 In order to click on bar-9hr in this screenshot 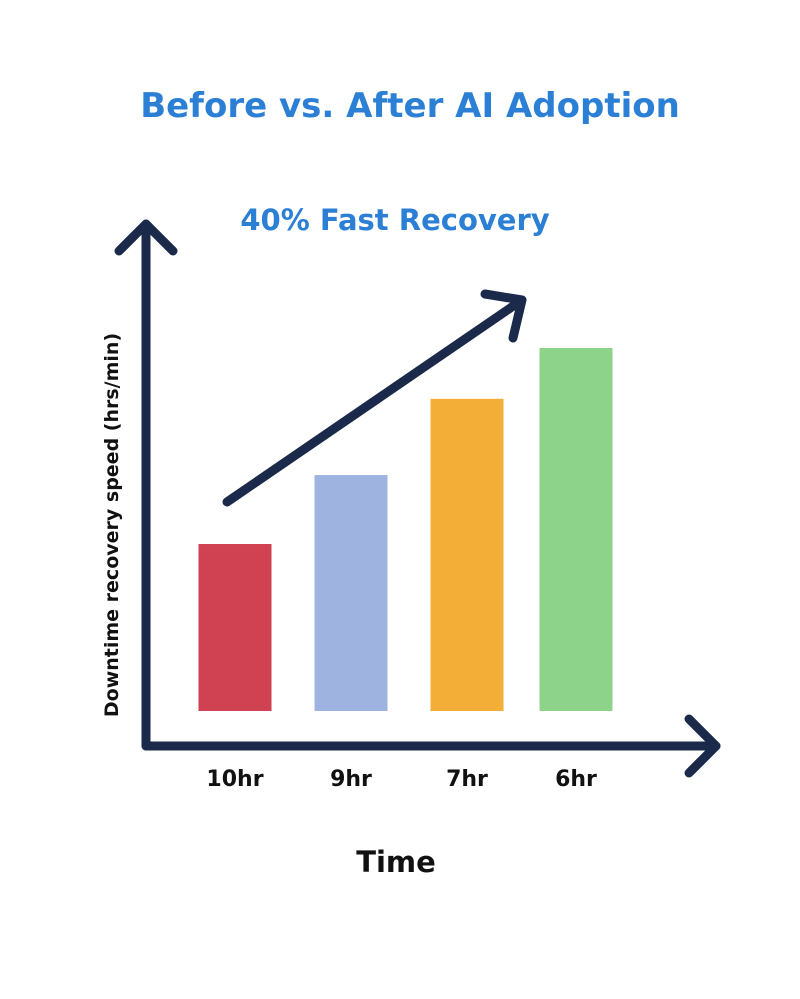, I will do `click(351, 593)`.